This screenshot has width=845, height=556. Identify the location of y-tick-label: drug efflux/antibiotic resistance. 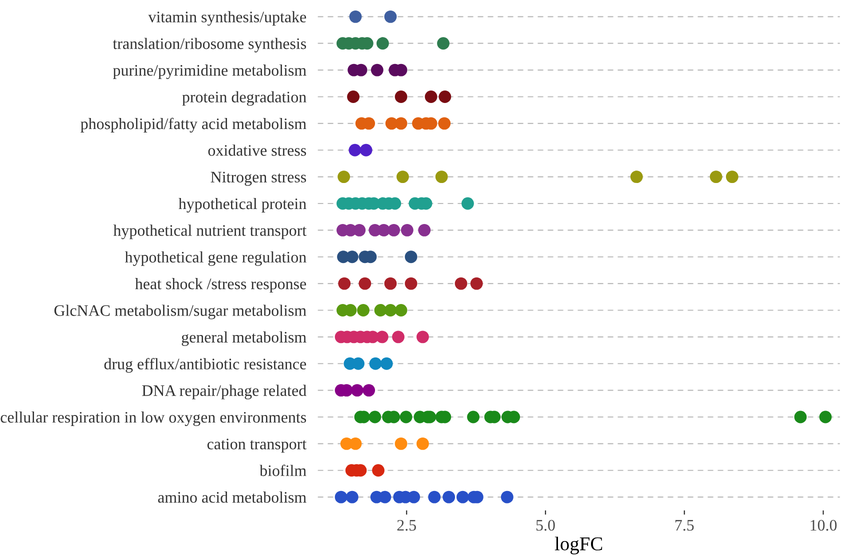
(205, 365).